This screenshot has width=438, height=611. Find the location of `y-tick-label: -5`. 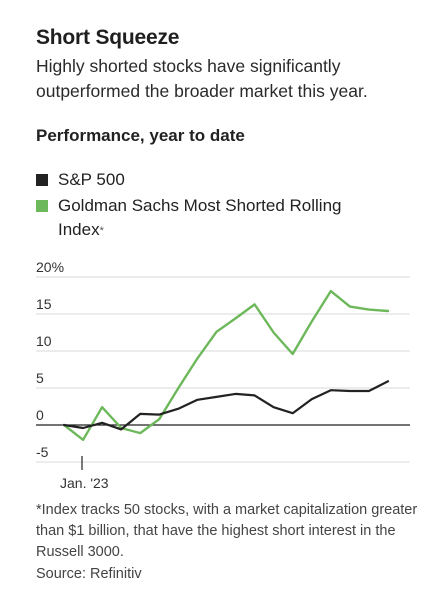

y-tick-label: -5 is located at coordinates (42, 452).